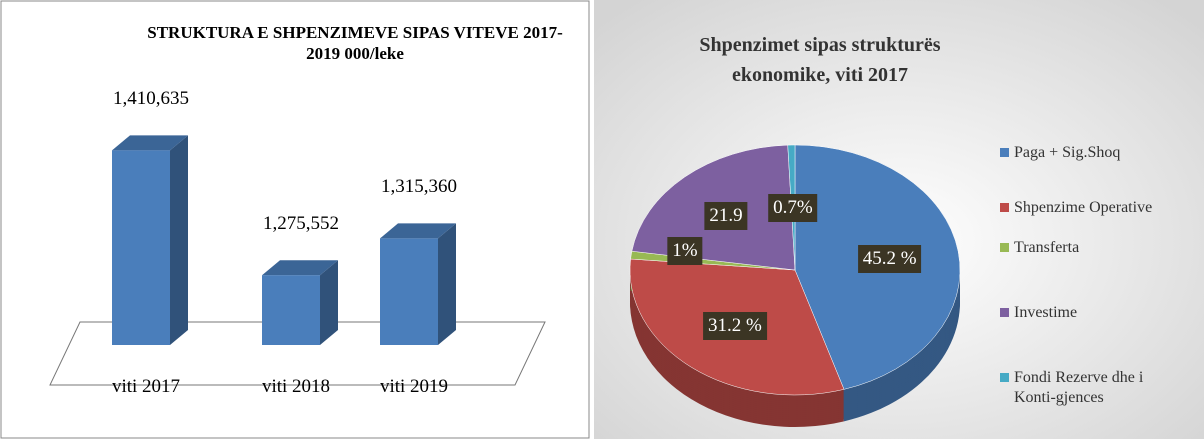 The image size is (1204, 439). I want to click on data-label: 1%, so click(685, 251).